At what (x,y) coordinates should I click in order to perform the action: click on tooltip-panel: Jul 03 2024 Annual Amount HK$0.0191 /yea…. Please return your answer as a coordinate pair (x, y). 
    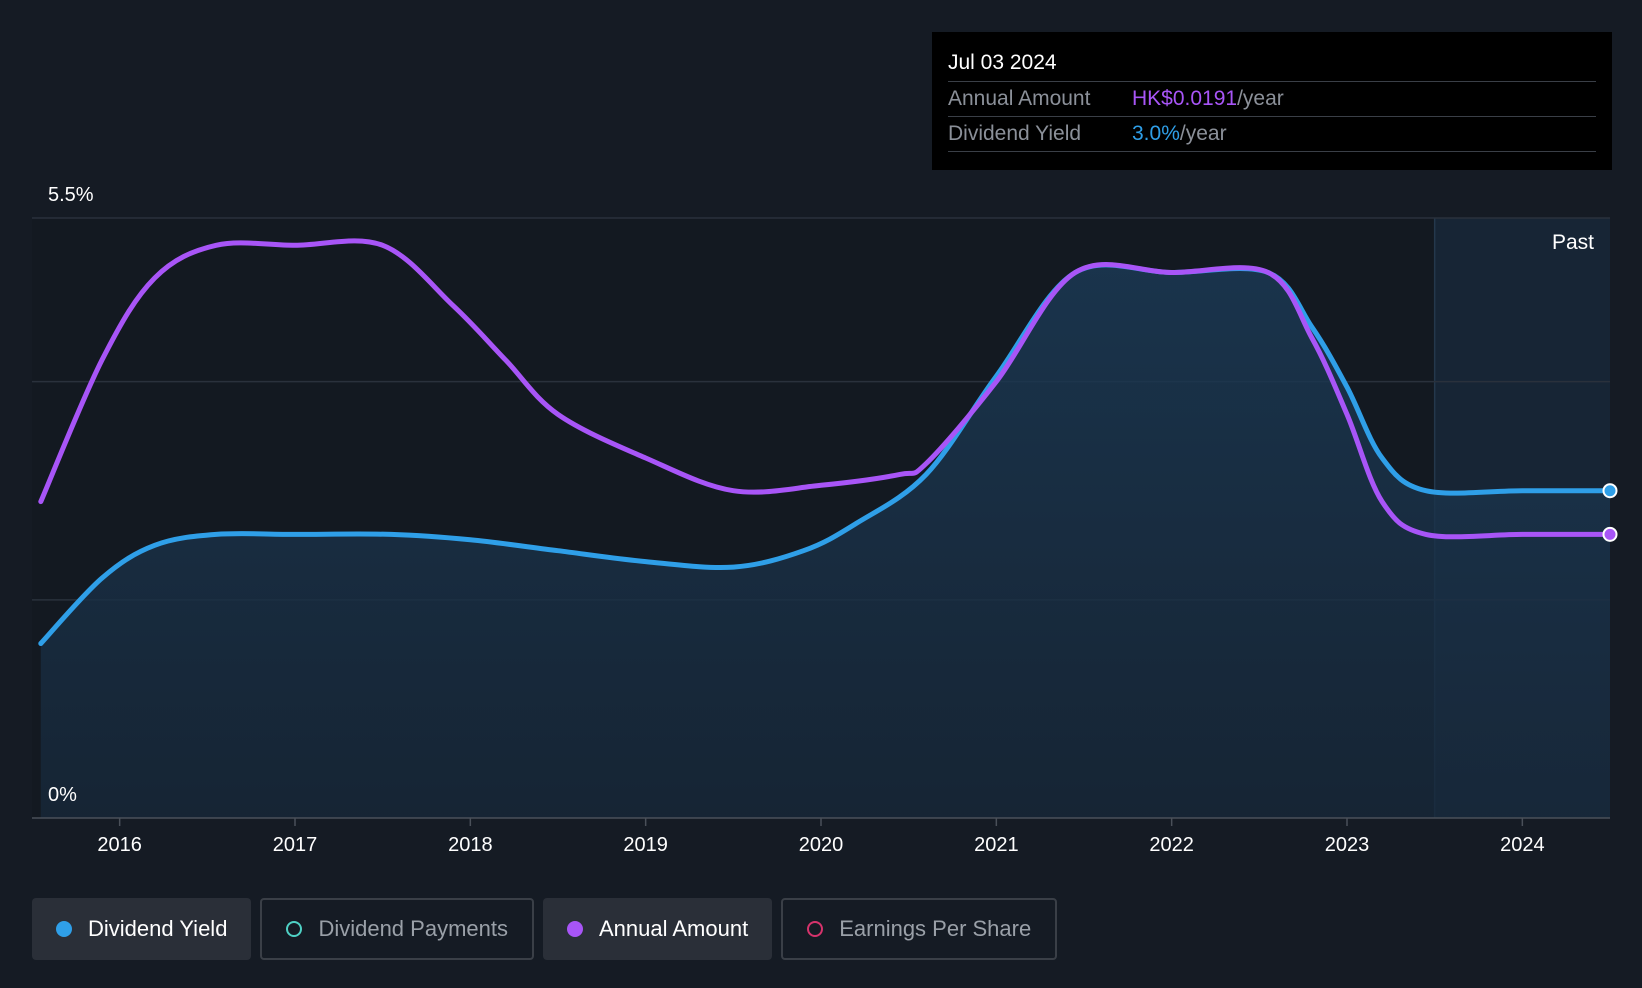
    Looking at the image, I should click on (1272, 101).